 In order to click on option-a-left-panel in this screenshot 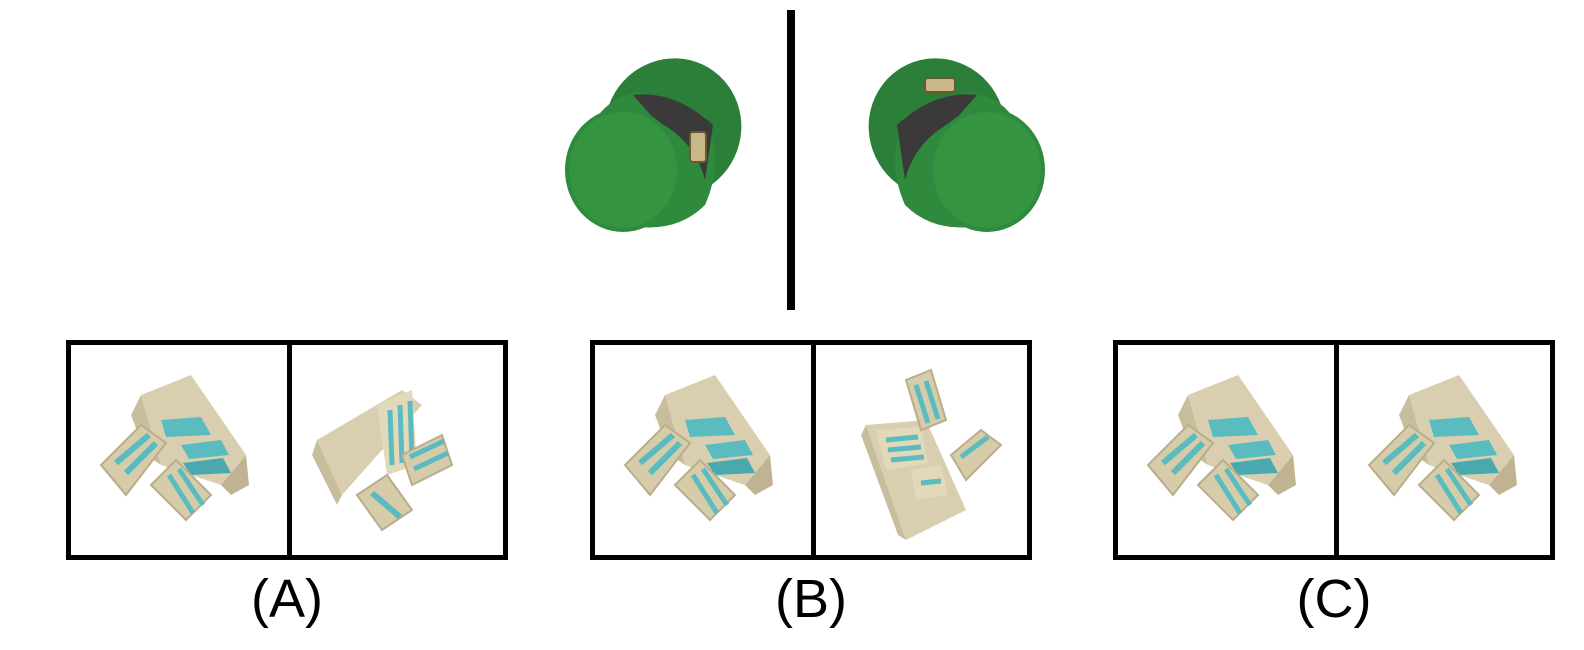, I will do `click(179, 450)`.